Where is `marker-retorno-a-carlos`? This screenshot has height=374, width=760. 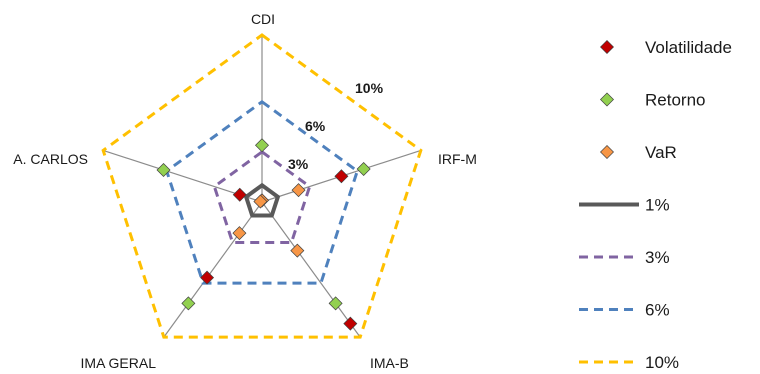
marker-retorno-a-carlos is located at coordinates (163, 170).